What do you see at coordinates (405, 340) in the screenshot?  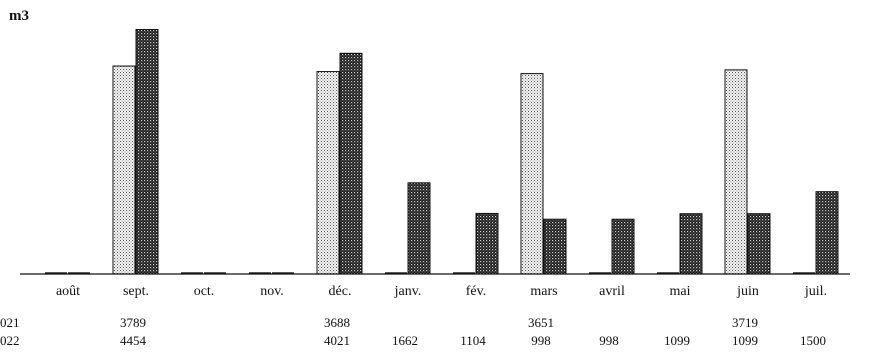 I see `table-cell: 1662` at bounding box center [405, 340].